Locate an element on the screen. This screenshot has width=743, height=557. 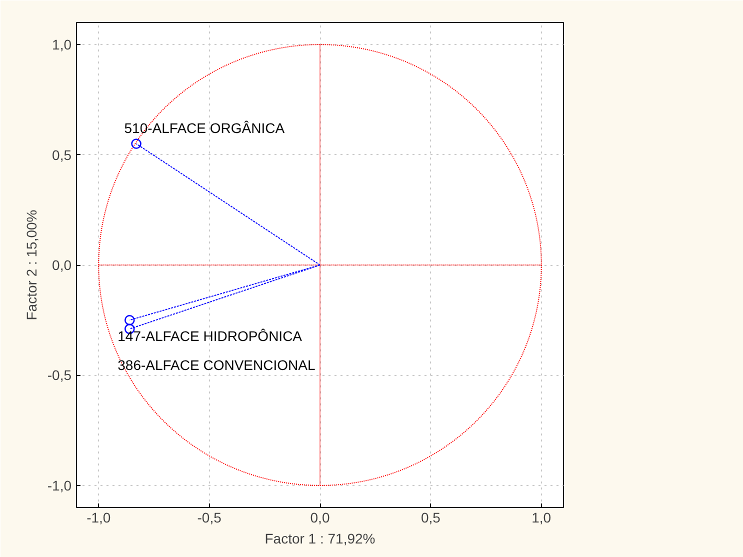
x-tick-label: 1,0 is located at coordinates (542, 518).